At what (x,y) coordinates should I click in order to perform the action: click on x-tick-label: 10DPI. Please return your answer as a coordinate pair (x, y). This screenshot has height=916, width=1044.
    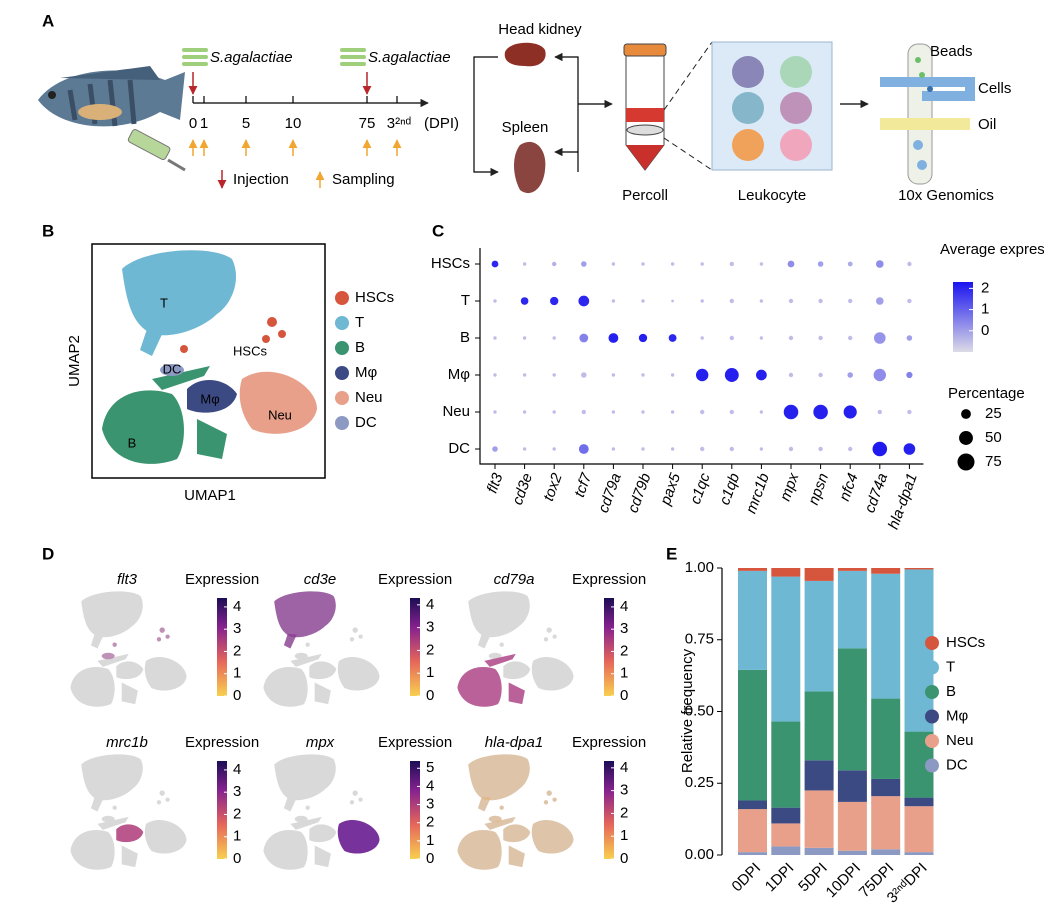
    Looking at the image, I should click on (844, 881).